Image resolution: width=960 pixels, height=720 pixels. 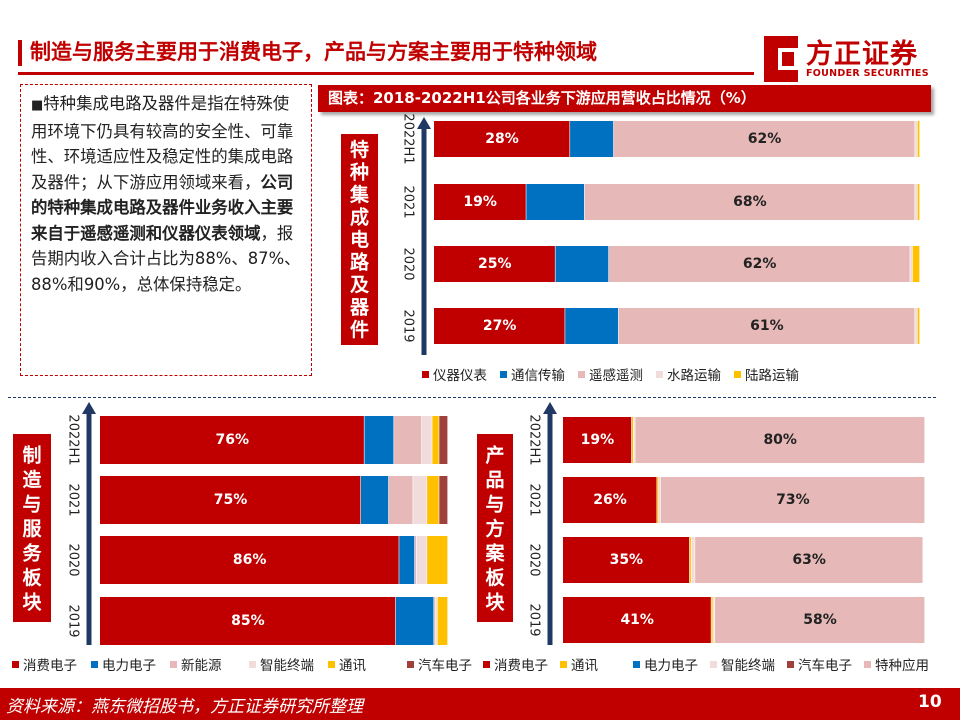 What do you see at coordinates (867, 73) in the screenshot?
I see `logo-english-name: FOUNDER SECURITIES` at bounding box center [867, 73].